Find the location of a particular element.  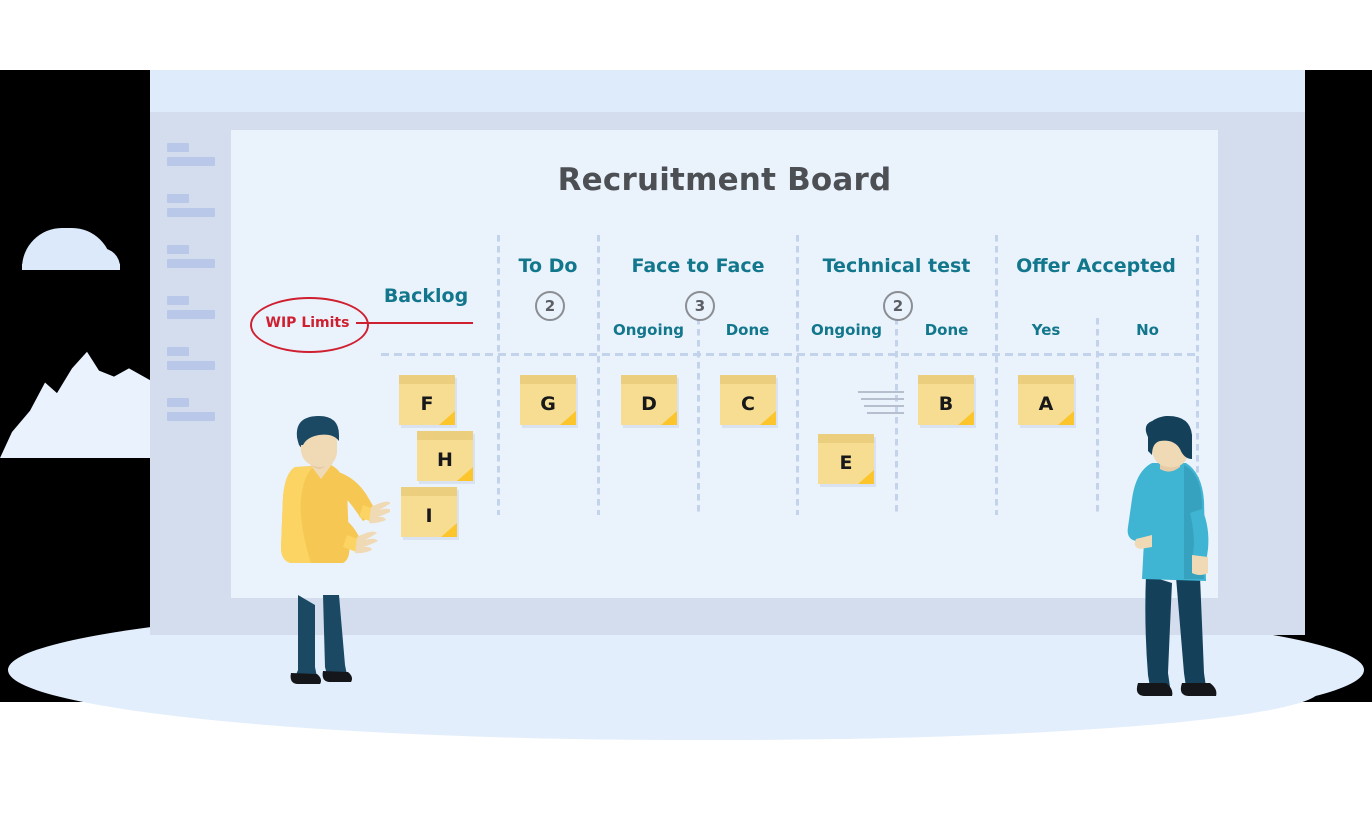

wip-callout-ellipse is located at coordinates (309, 325).